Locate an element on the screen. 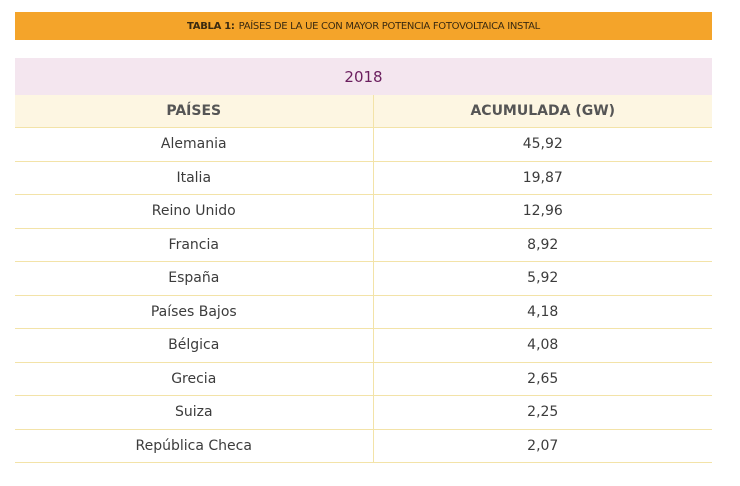 The height and width of the screenshot is (486, 740). value-cell: 45,92 is located at coordinates (542, 144).